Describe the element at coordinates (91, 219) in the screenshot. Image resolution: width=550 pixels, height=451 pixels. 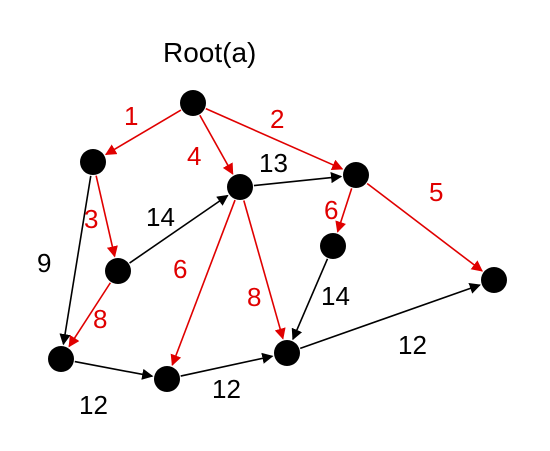
I see `edge-label-n1-n3: 3` at that location.